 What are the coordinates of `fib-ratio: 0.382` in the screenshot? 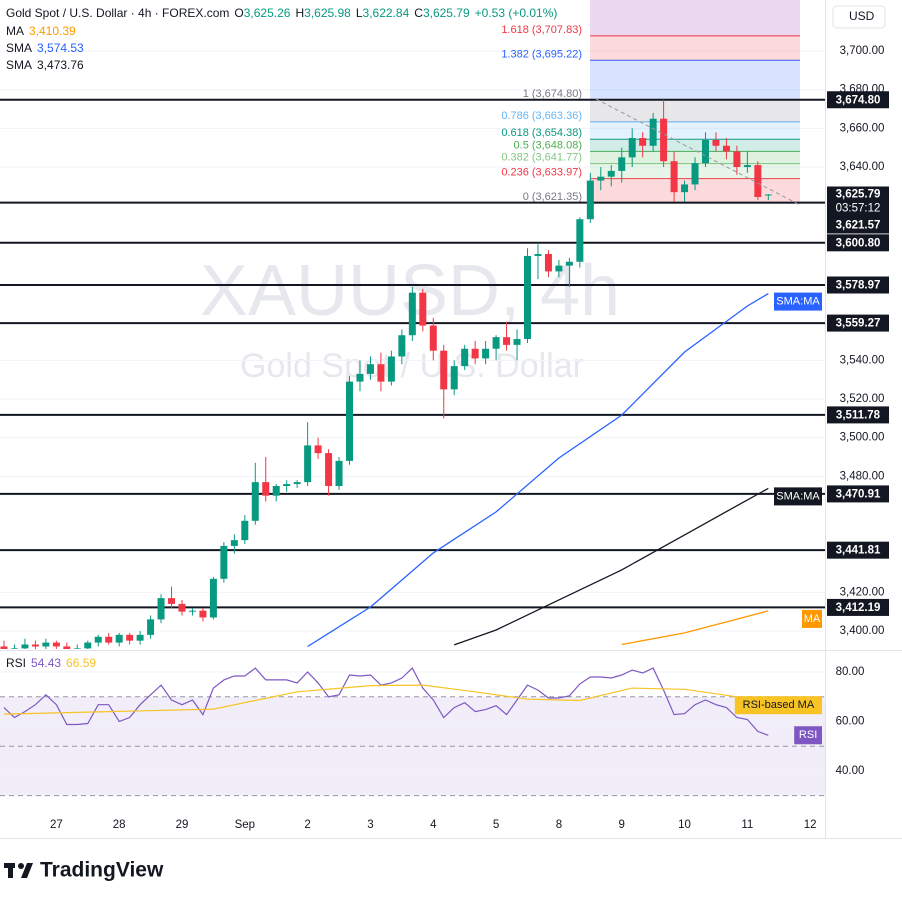 It's located at (515, 158).